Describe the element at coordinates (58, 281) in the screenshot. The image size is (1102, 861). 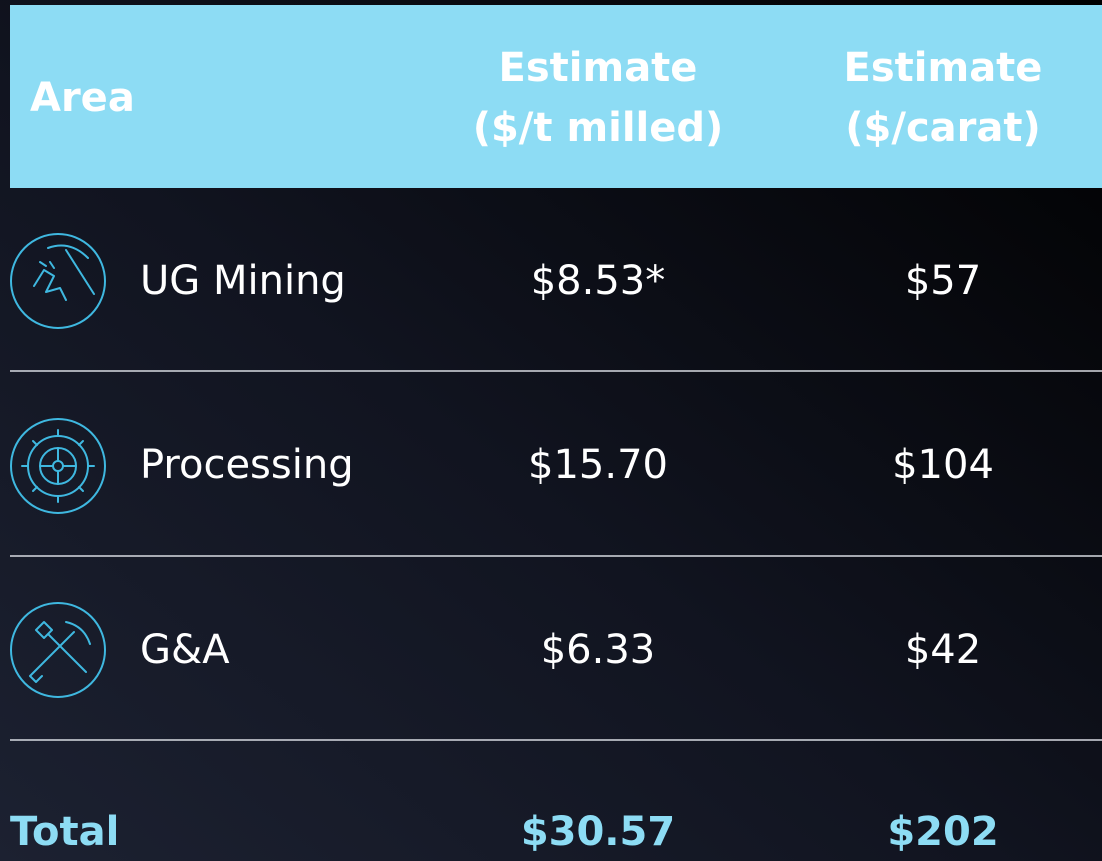
I see `mining-icon` at that location.